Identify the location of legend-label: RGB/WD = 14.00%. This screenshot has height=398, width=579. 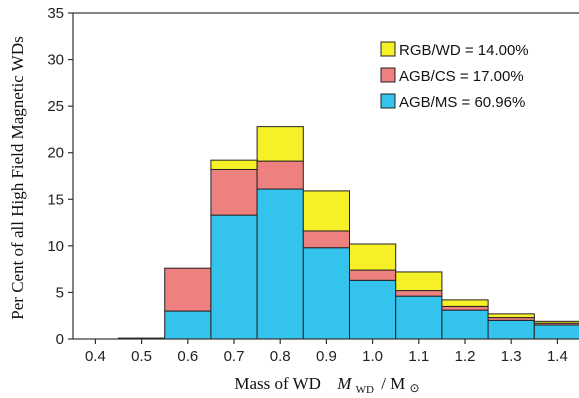
(464, 50).